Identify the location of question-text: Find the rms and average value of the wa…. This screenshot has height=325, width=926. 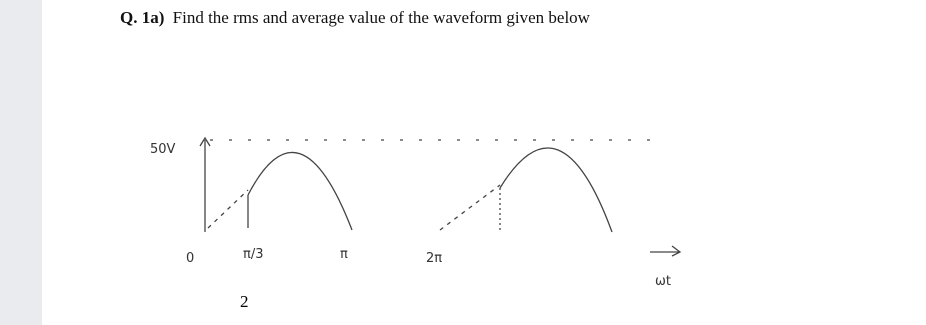
(381, 17).